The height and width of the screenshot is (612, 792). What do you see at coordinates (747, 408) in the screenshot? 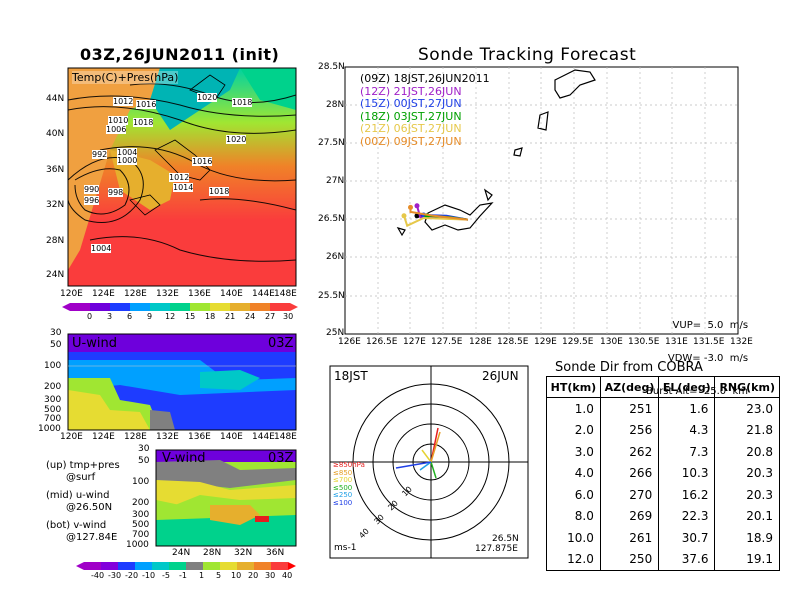
I see `cell: 23.0` at bounding box center [747, 408].